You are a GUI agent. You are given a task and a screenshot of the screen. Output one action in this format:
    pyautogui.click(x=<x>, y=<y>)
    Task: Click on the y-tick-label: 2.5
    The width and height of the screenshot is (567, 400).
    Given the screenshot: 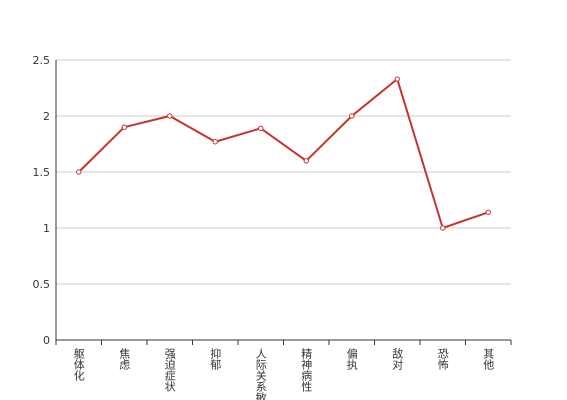 What is the action you would take?
    pyautogui.click(x=42, y=60)
    